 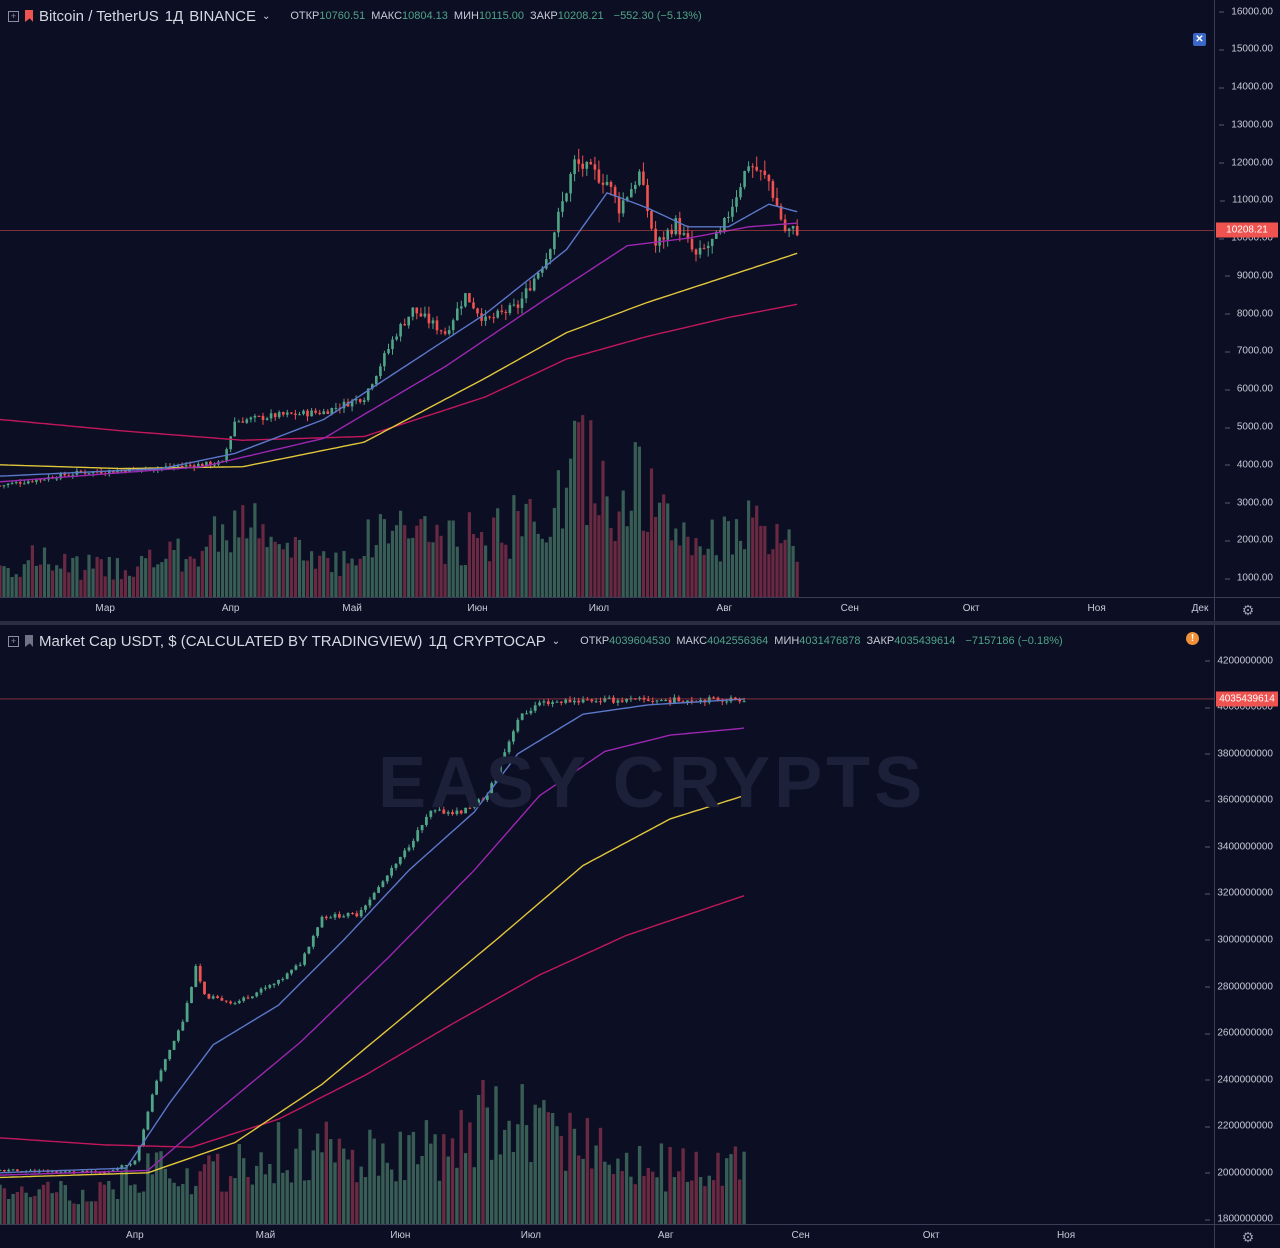 What do you see at coordinates (1199, 39) in the screenshot?
I see `close-pane-icon: ✕` at bounding box center [1199, 39].